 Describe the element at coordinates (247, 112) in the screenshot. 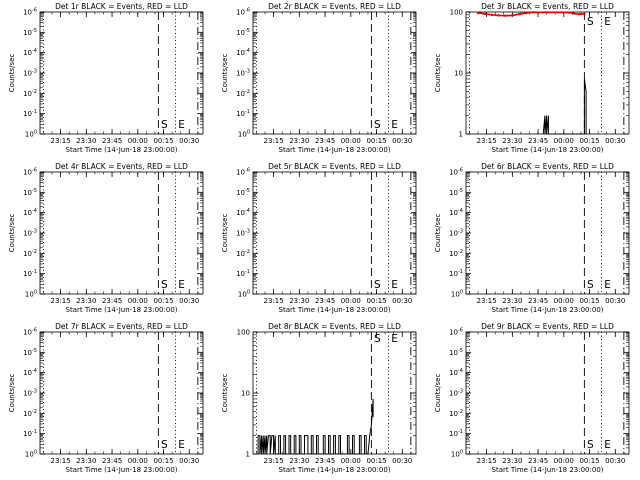

I see `tick-exponent: -1` at that location.